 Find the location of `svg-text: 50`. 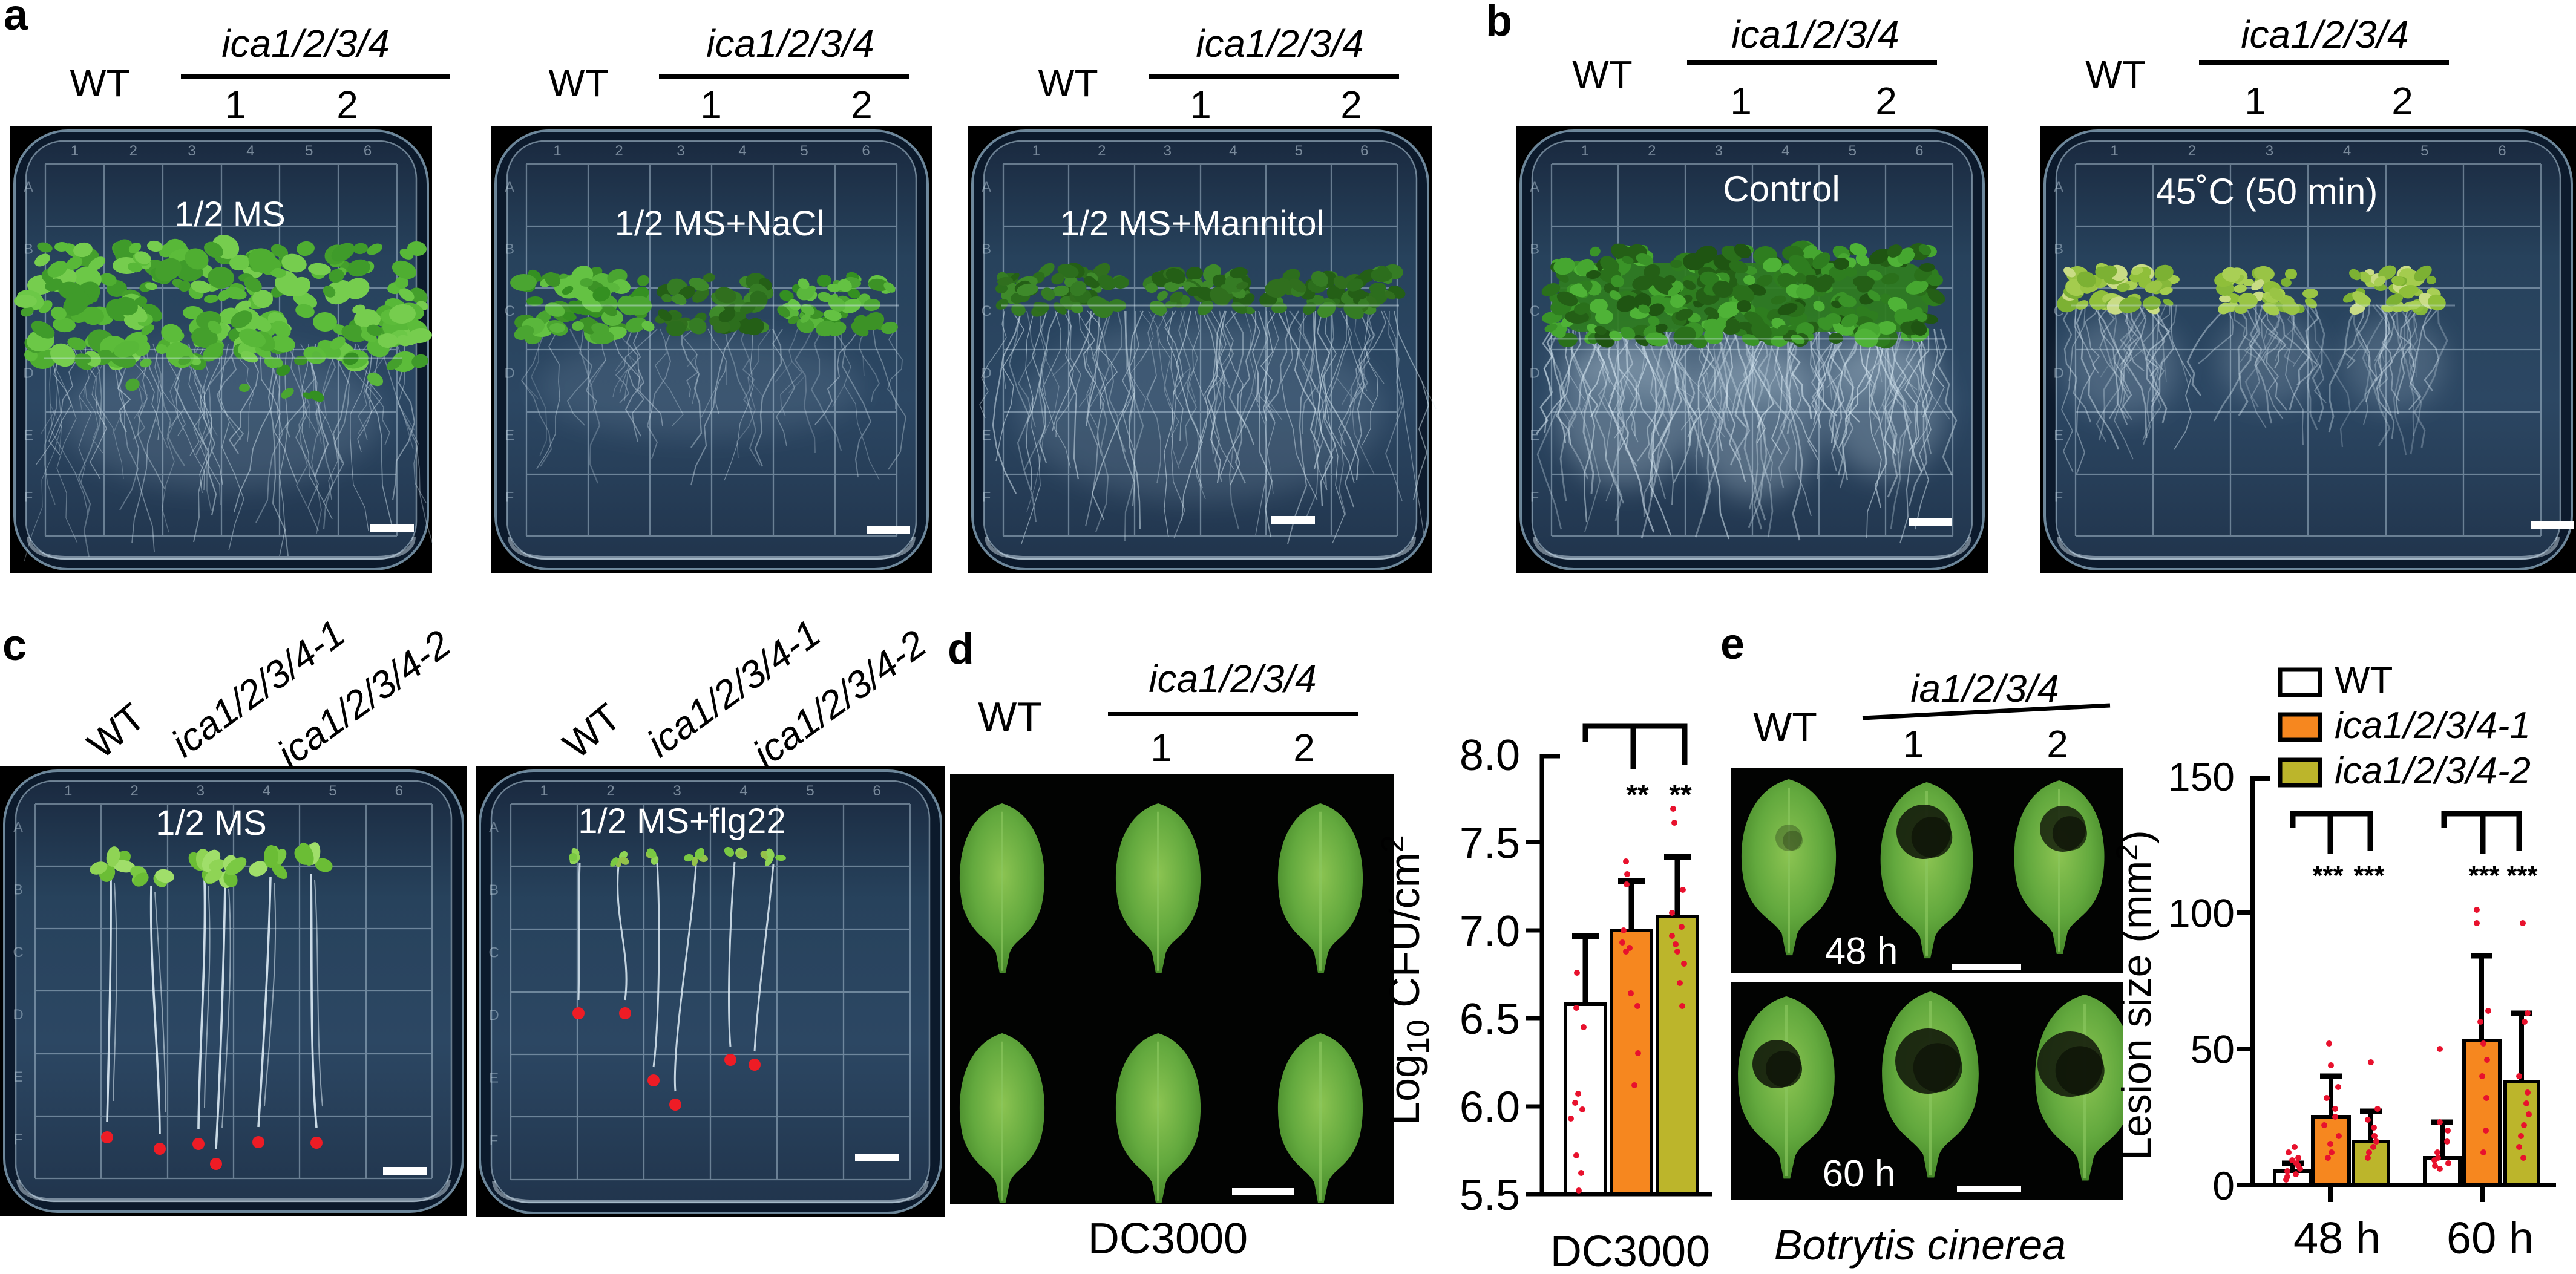

svg-text: 50 is located at coordinates (2213, 1050).